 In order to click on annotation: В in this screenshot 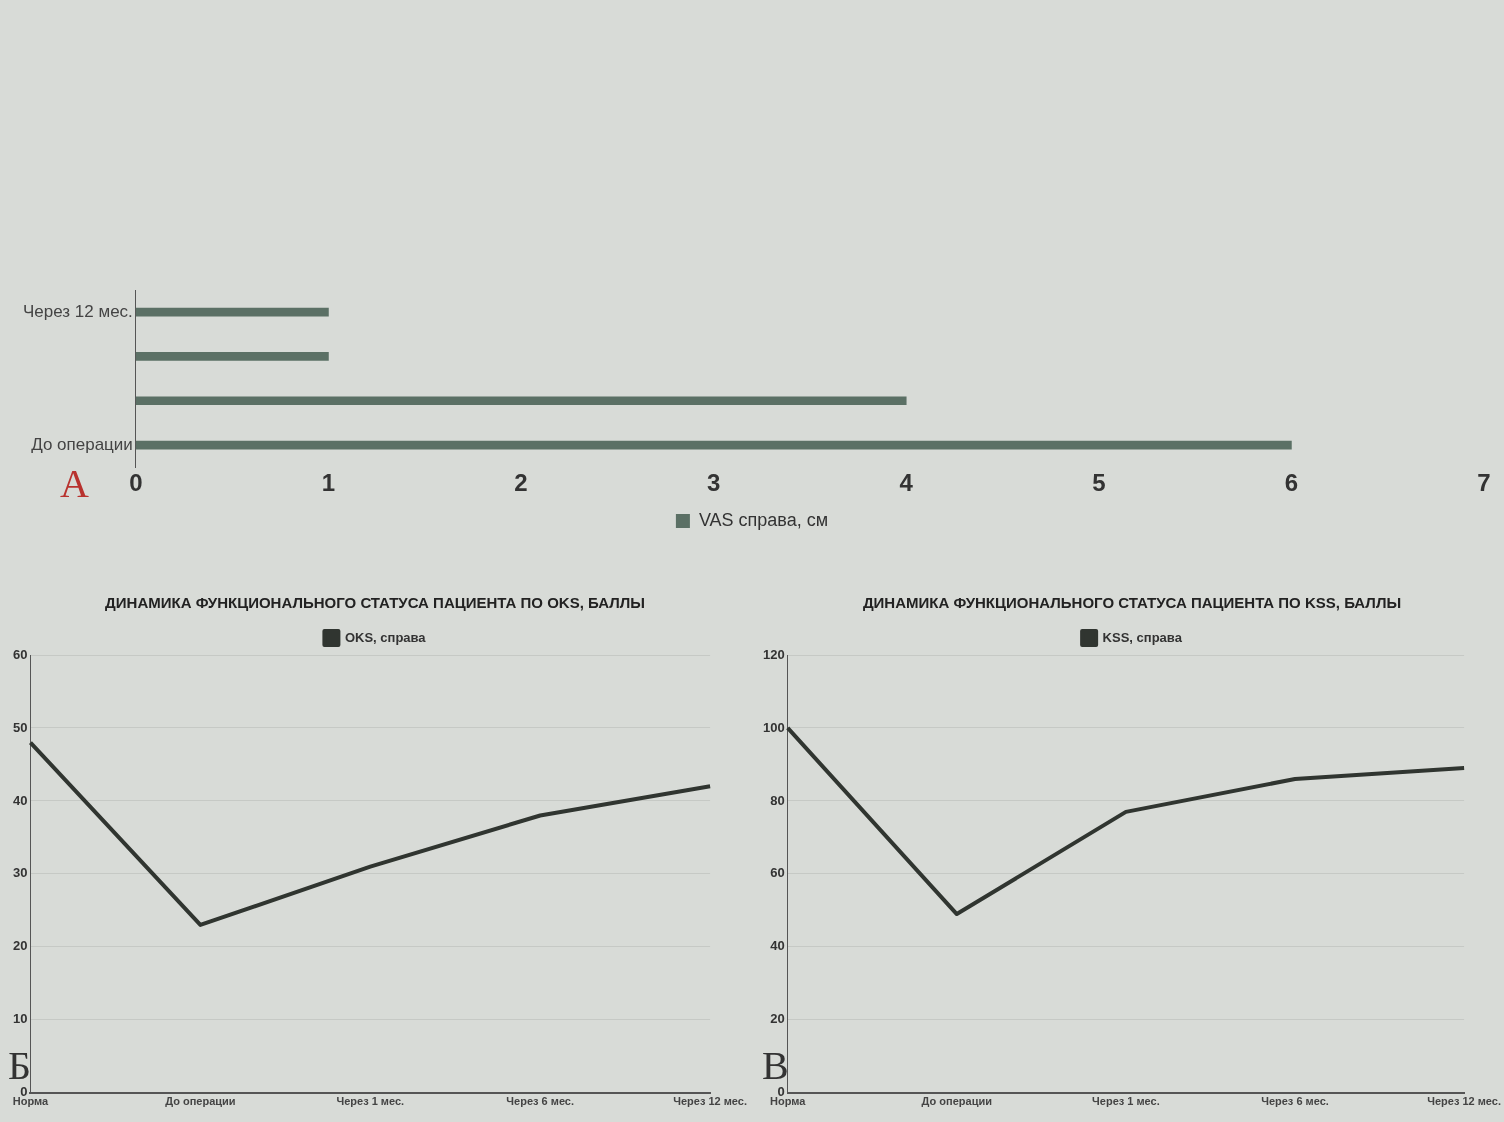, I will do `click(775, 1065)`.